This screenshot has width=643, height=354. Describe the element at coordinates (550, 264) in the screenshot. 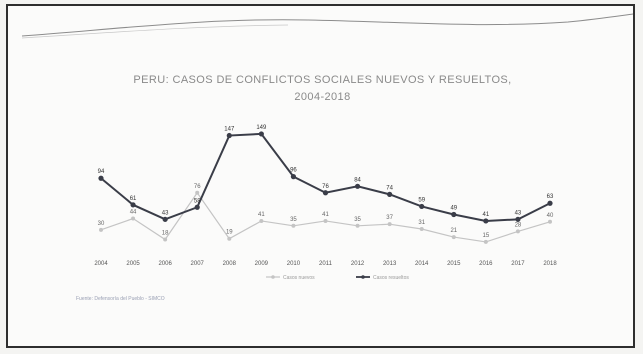

I see `x-tick-label: 2018` at that location.